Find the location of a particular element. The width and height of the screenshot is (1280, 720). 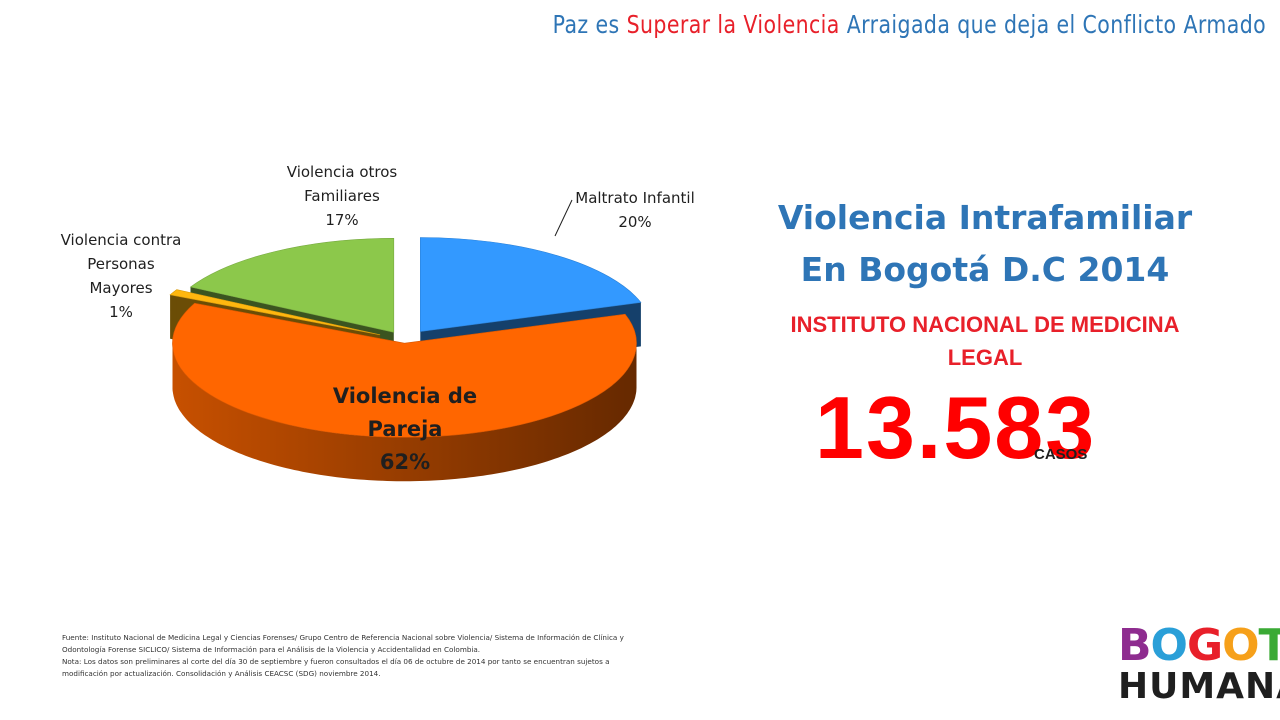

headline-part-2: Superar la Violencia is located at coordinates (733, 24).